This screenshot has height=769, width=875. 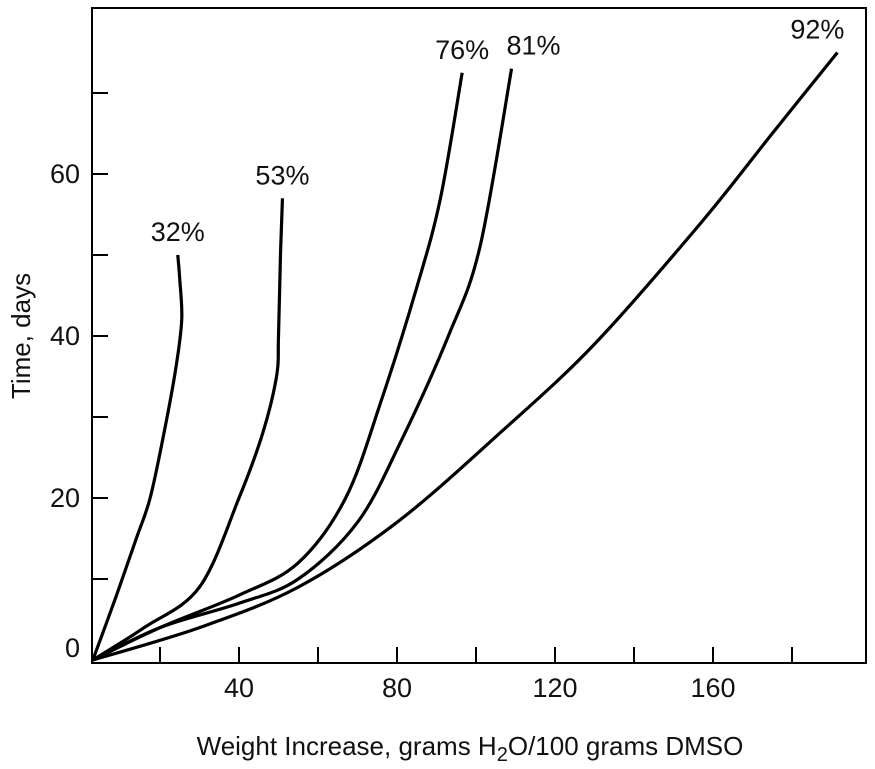 What do you see at coordinates (72, 648) in the screenshot?
I see `y-tick-label: 0` at bounding box center [72, 648].